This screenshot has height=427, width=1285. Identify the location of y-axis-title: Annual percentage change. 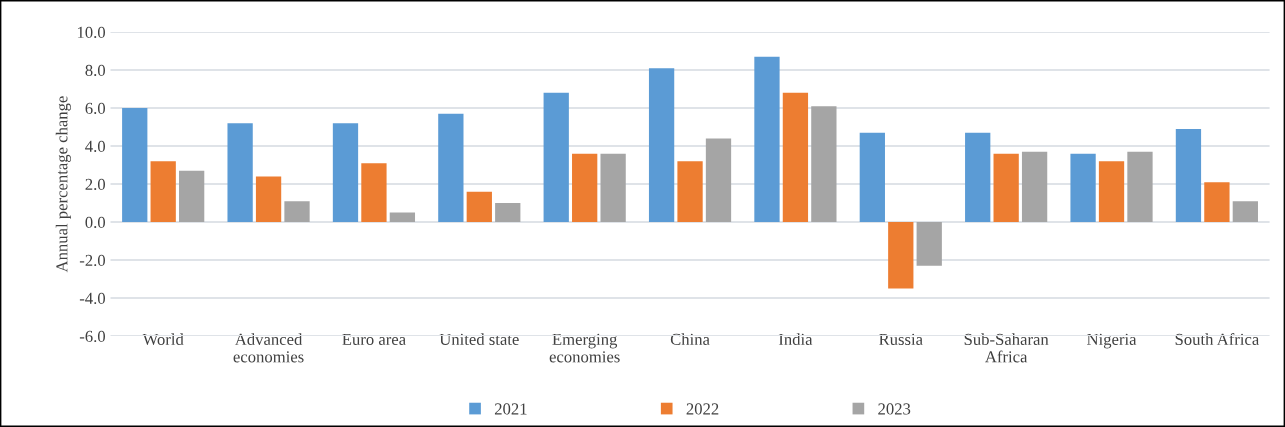
(63, 184).